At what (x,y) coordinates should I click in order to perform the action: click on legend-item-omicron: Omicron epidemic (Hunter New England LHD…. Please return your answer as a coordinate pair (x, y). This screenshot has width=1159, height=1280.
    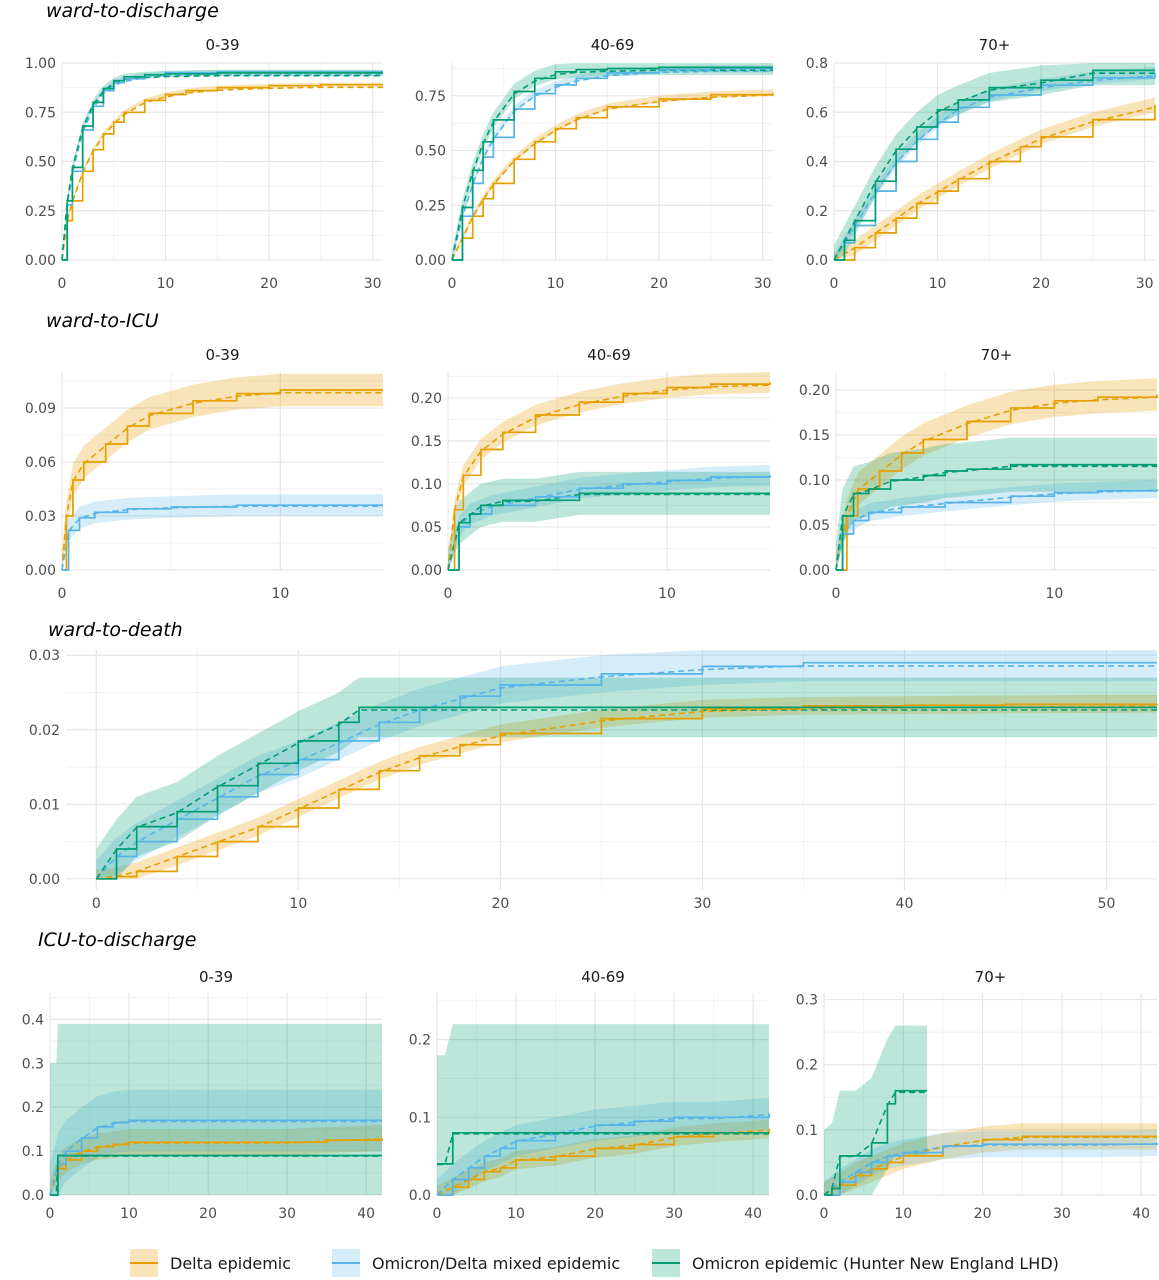
    Looking at the image, I should click on (855, 1263).